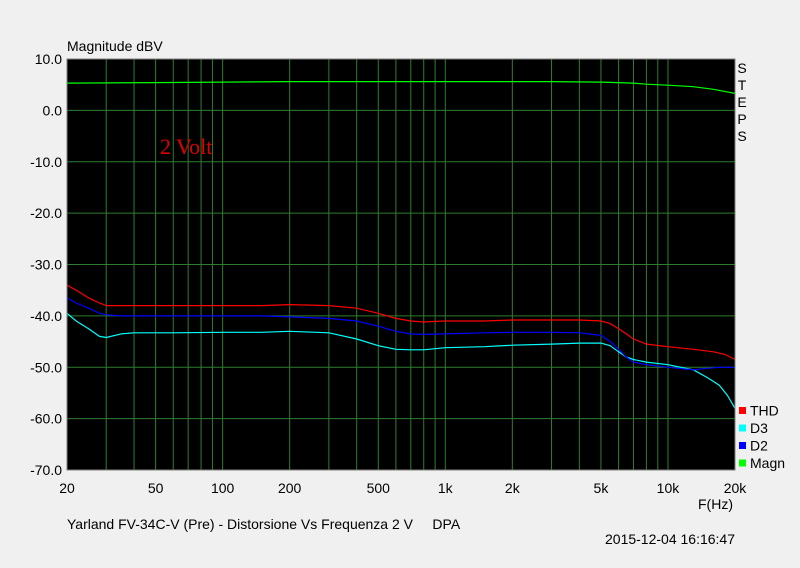  What do you see at coordinates (46, 419) in the screenshot?
I see `y-tick-label: -60.0` at bounding box center [46, 419].